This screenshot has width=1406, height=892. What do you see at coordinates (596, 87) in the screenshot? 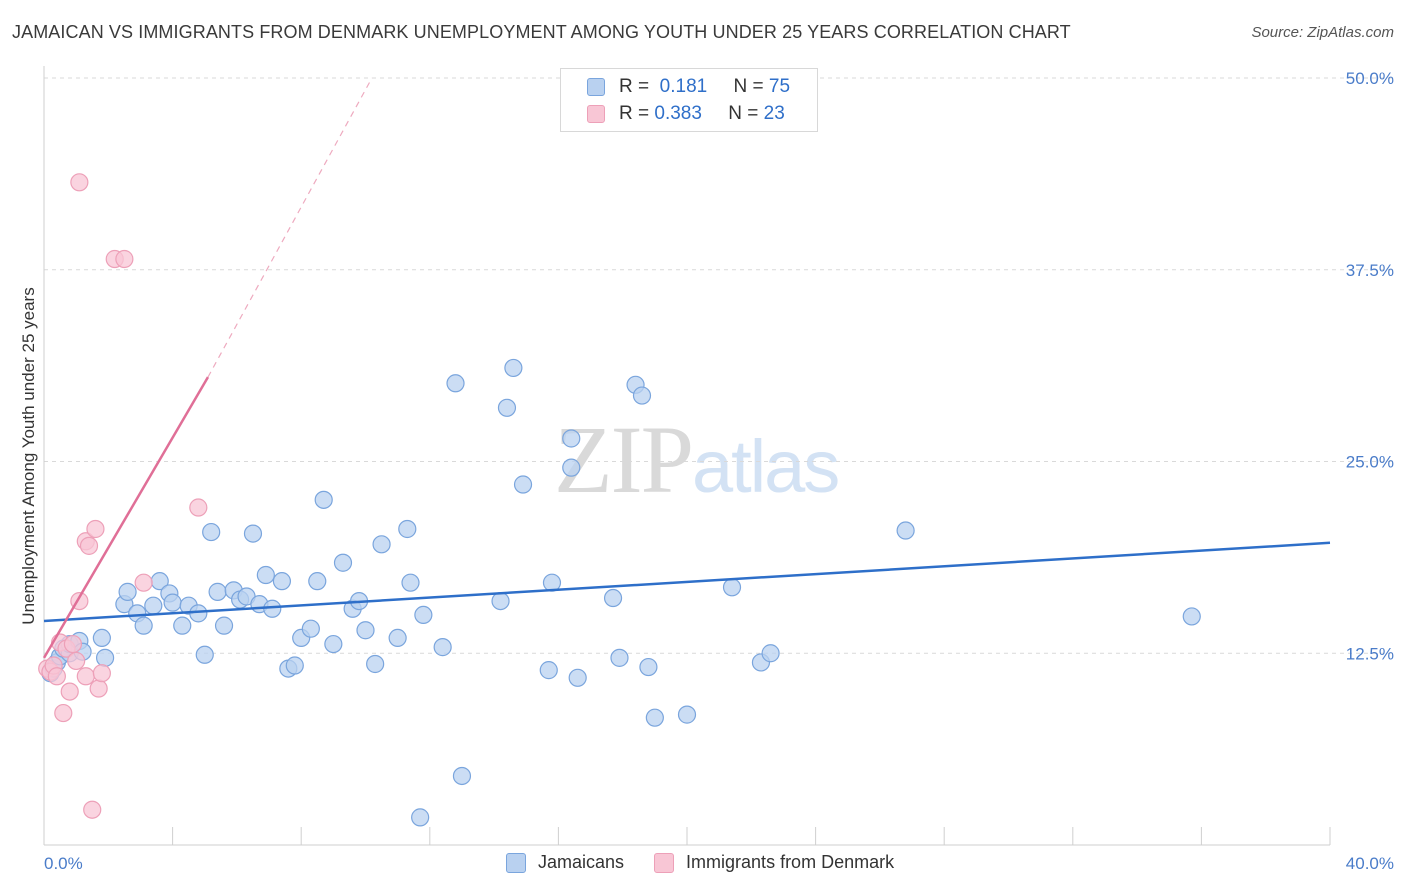
I see `legend-swatch-blue` at bounding box center [596, 87].